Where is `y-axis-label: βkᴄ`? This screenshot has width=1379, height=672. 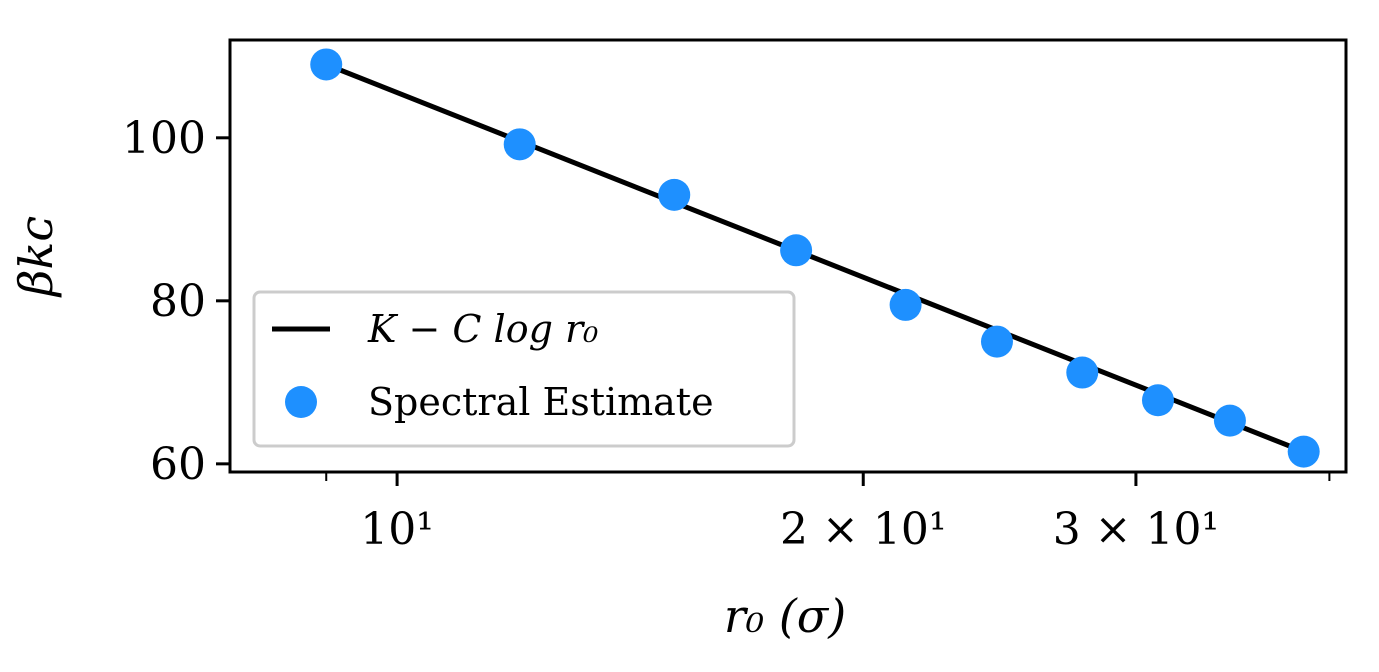
y-axis-label: βkᴄ is located at coordinates (36, 257).